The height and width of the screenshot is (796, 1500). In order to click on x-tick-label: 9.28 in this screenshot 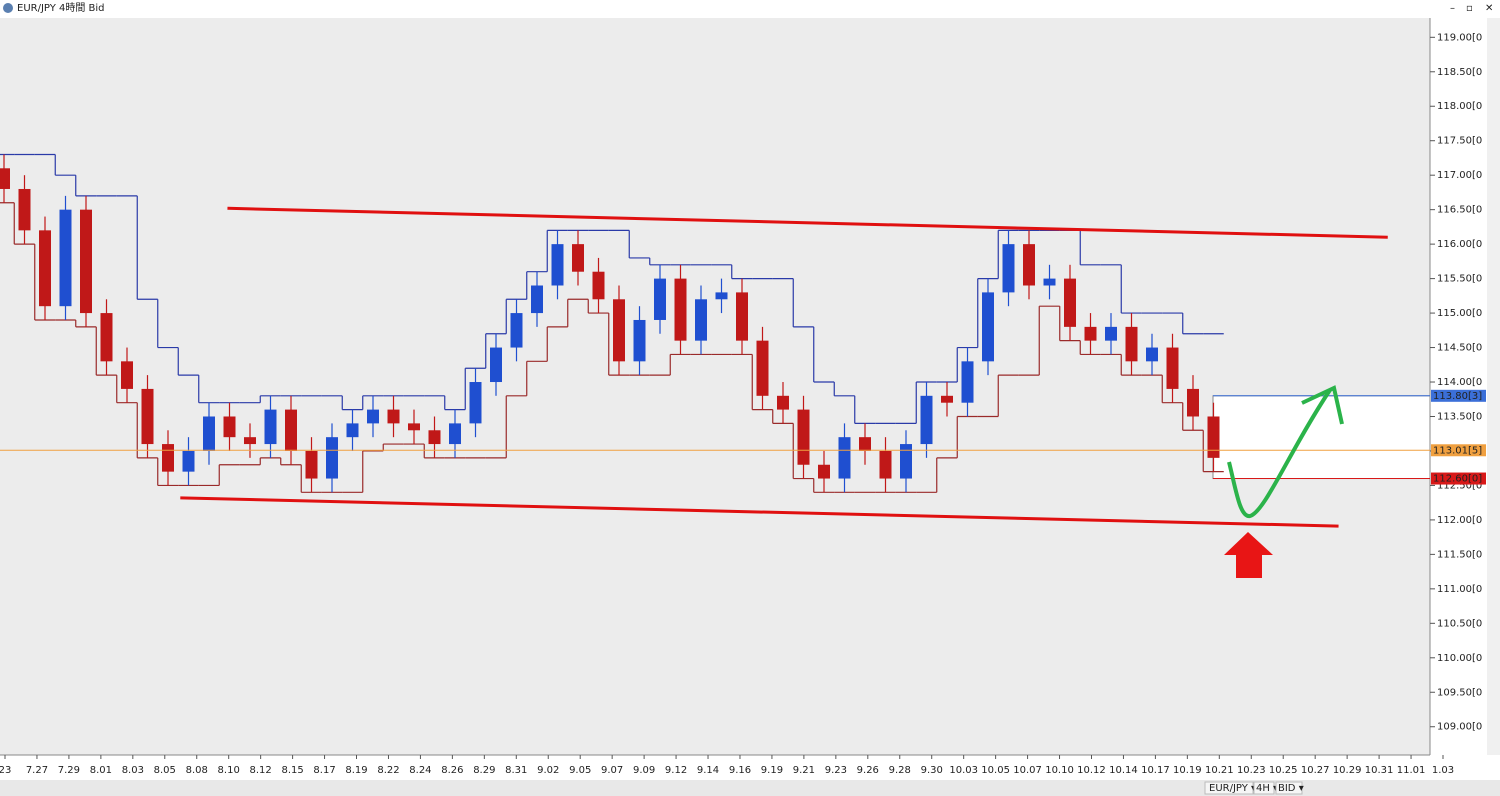, I will do `click(900, 770)`.